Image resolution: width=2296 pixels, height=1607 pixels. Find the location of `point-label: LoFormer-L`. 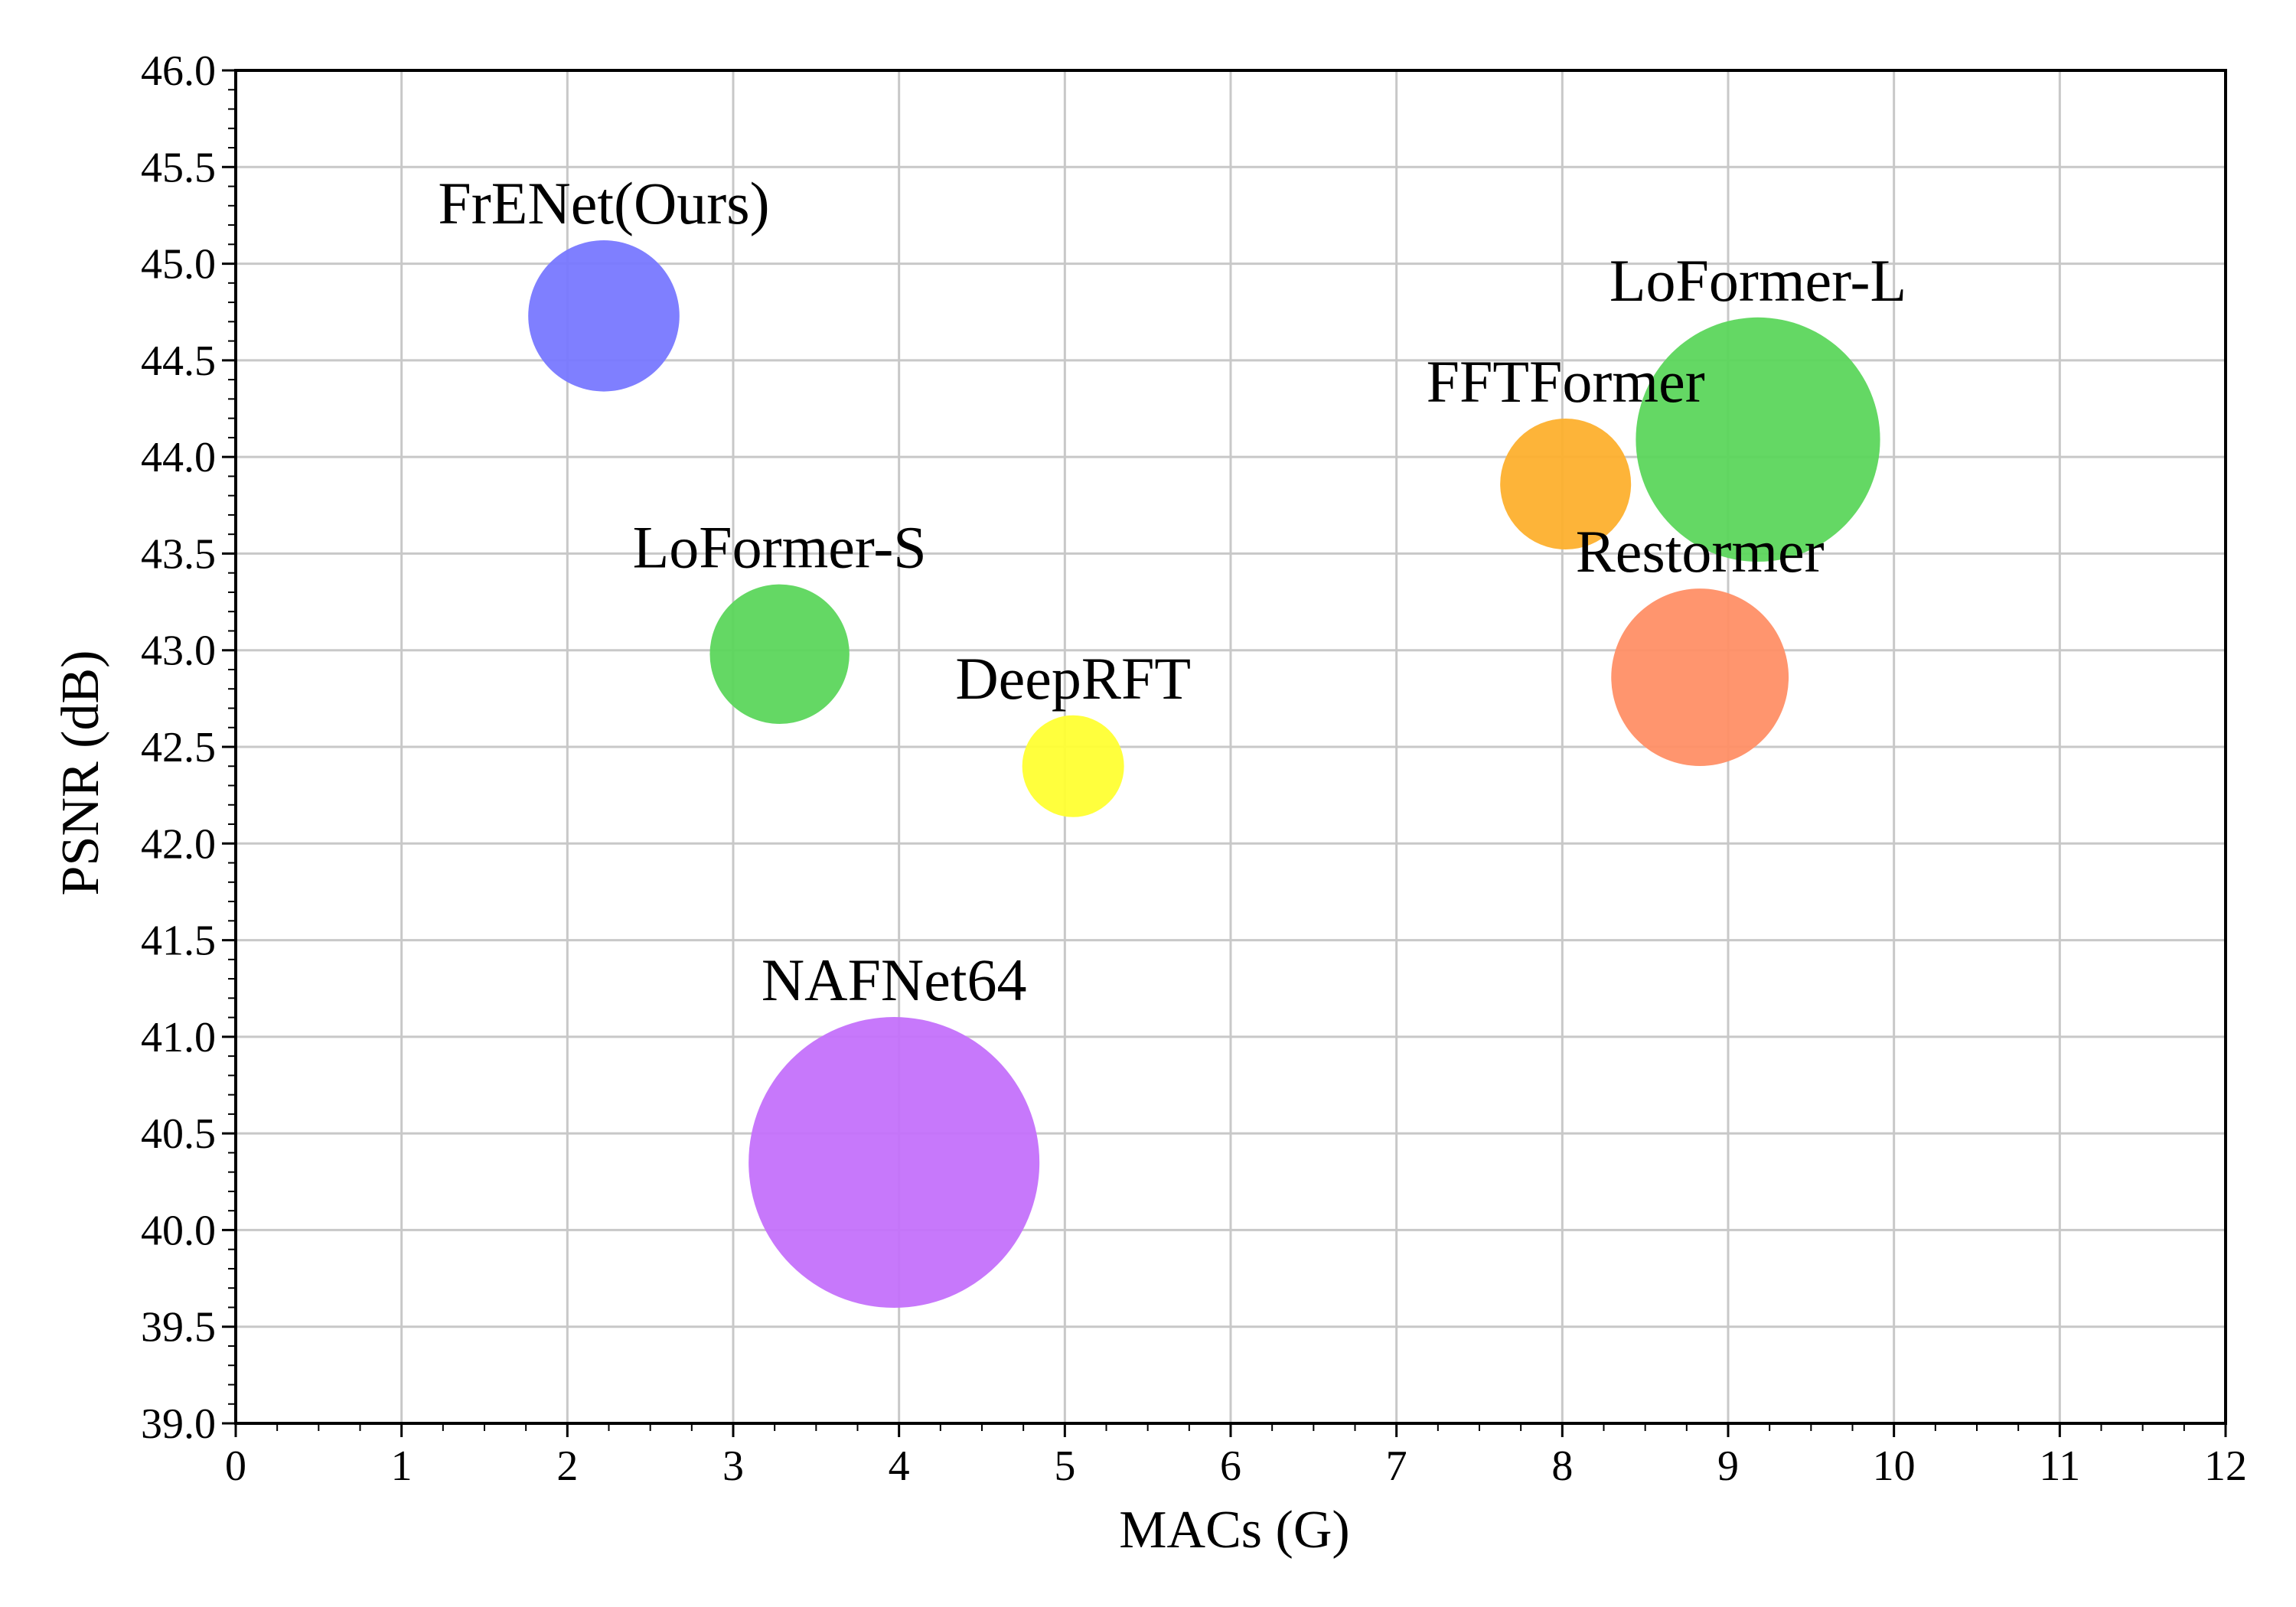

point-label: LoFormer-L is located at coordinates (1757, 280).